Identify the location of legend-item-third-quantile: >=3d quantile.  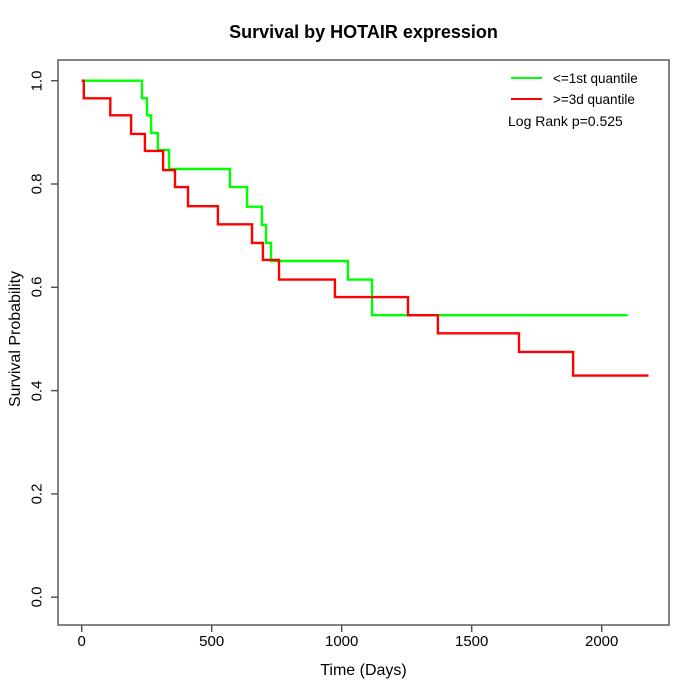
(574, 99).